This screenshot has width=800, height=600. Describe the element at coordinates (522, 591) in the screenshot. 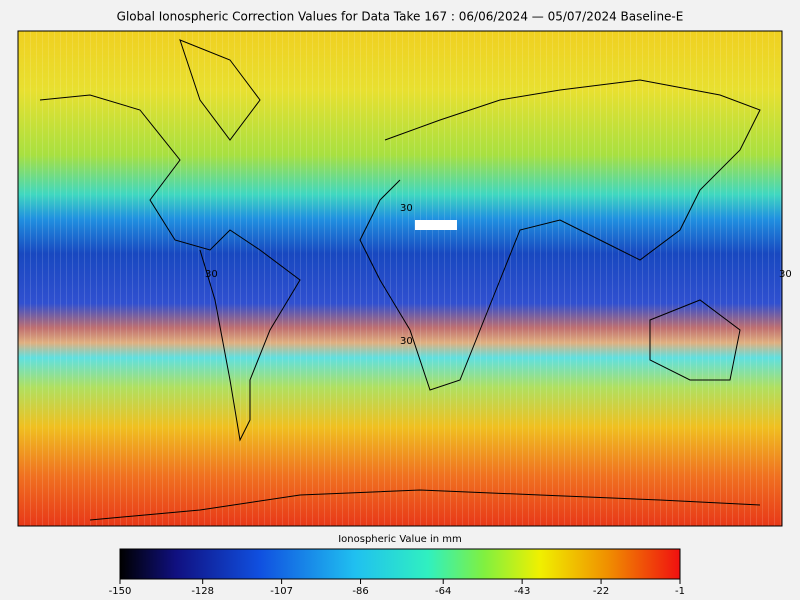

I see `tick-label: -43` at that location.